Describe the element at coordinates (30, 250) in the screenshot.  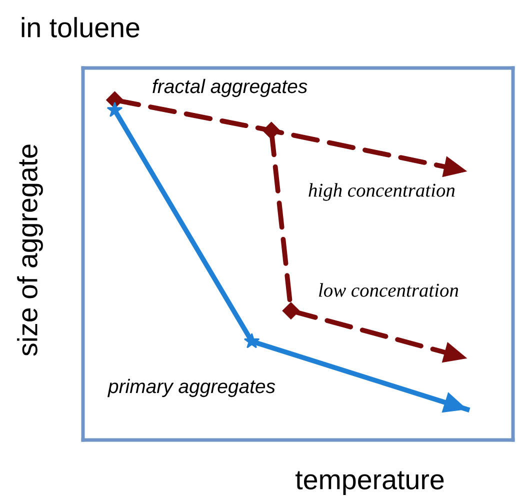
I see `y-axis-title: size of aggregate` at that location.